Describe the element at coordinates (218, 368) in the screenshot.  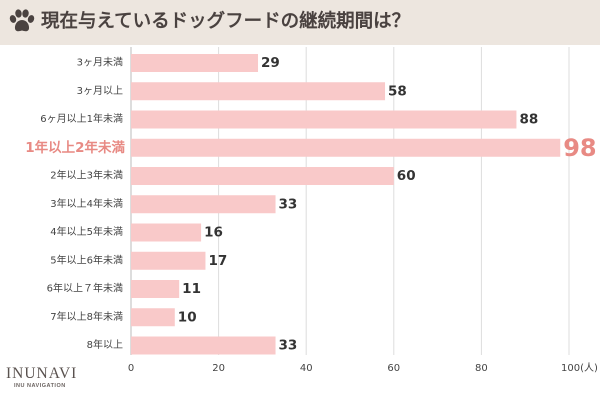
I see `x-tick-label: 20` at that location.